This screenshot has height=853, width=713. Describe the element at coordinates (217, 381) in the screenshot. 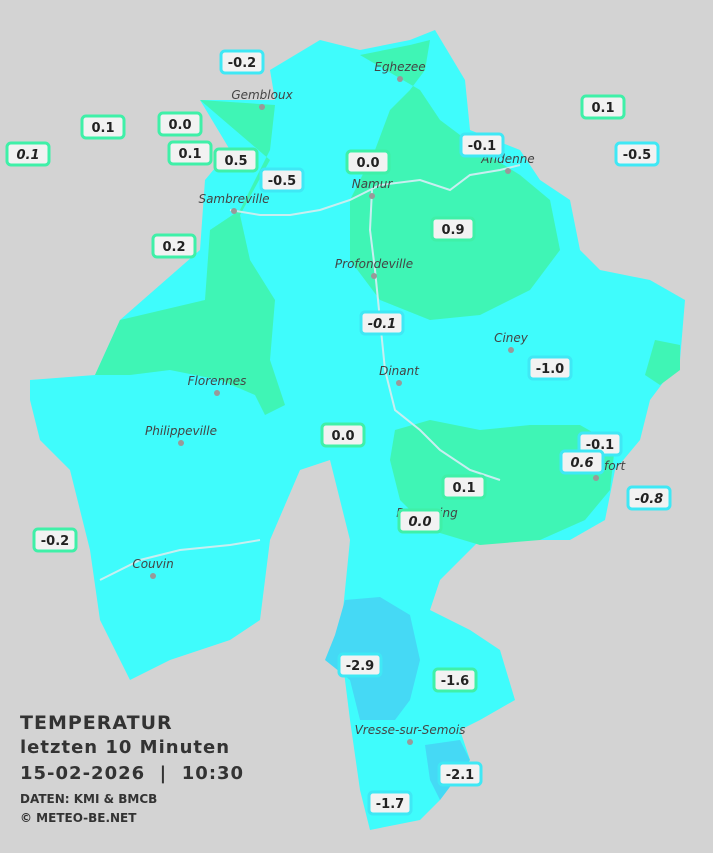

I see `city-label: Florennes` at that location.